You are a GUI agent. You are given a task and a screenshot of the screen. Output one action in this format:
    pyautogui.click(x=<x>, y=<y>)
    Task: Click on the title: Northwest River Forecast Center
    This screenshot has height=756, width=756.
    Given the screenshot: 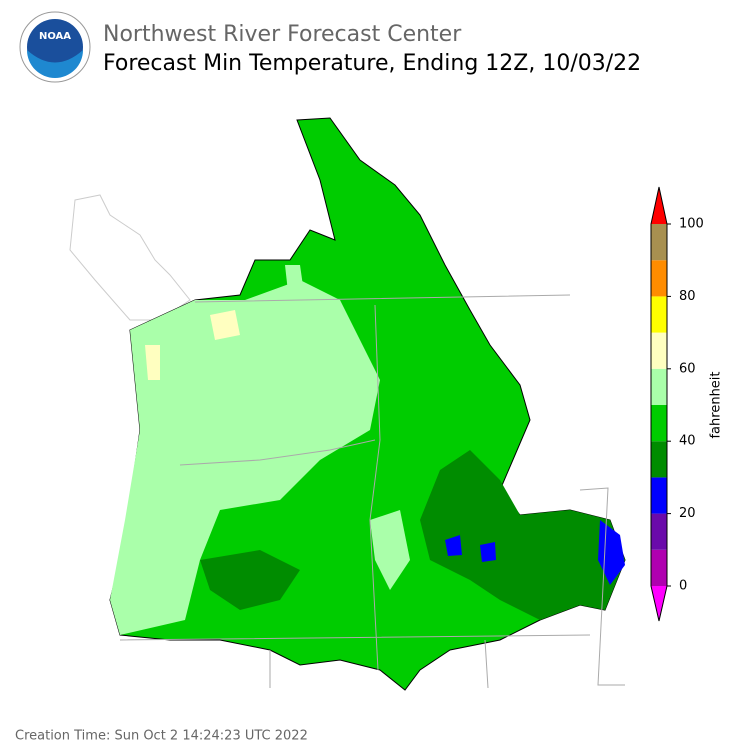 What is the action you would take?
    pyautogui.click(x=282, y=34)
    